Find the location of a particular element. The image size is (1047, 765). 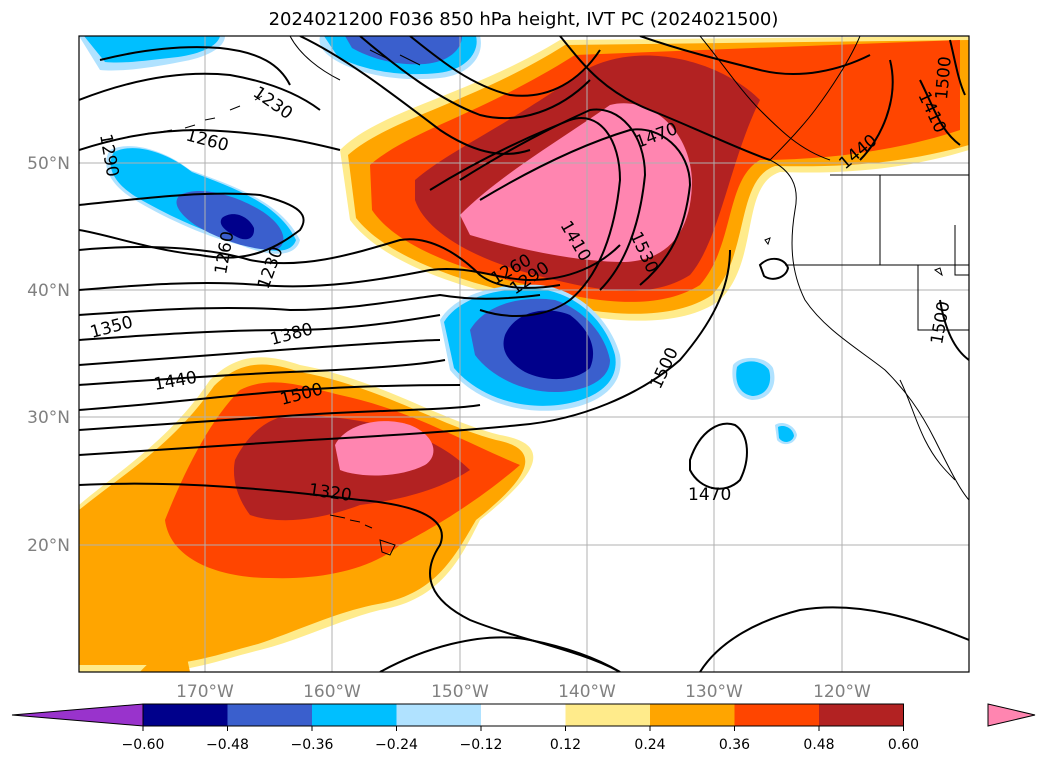

colorbar-outline is located at coordinates (523, 715).